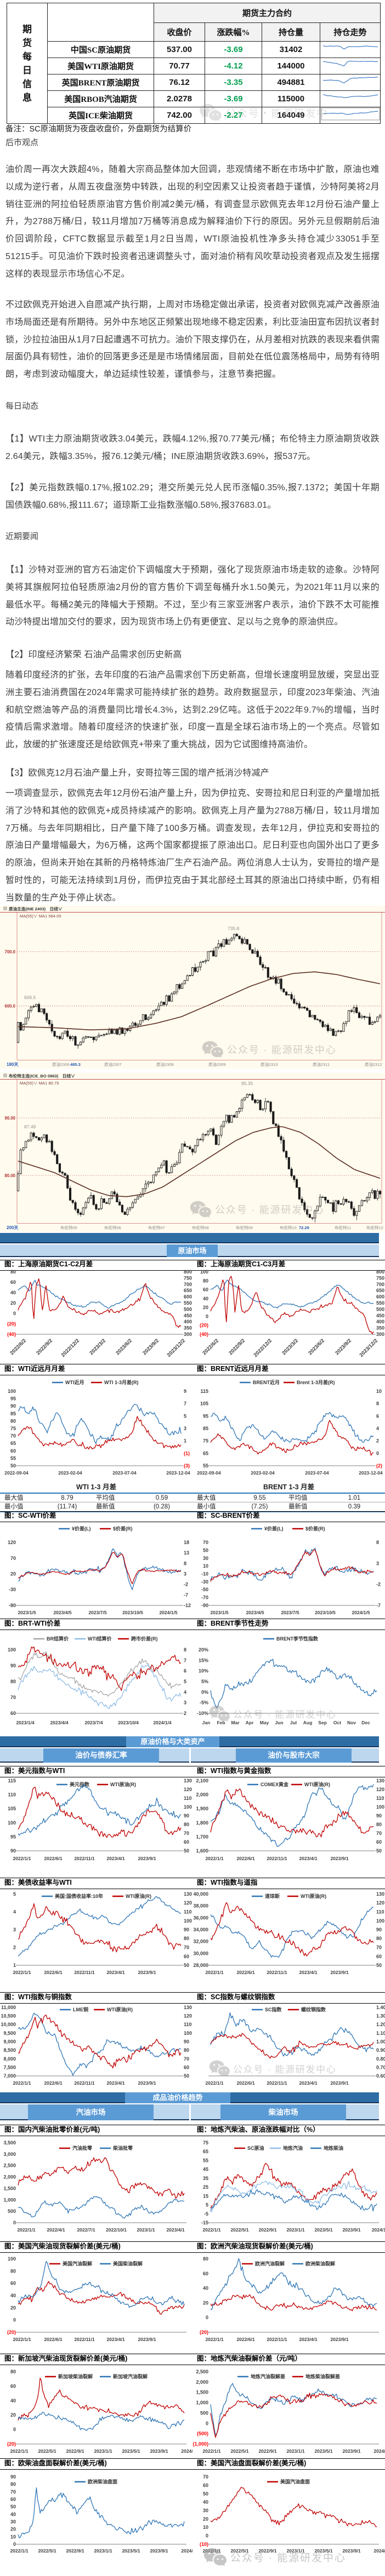 This screenshot has width=385, height=2576. Describe the element at coordinates (187, 1453) in the screenshot. I see `svg-text: (1)` at that location.